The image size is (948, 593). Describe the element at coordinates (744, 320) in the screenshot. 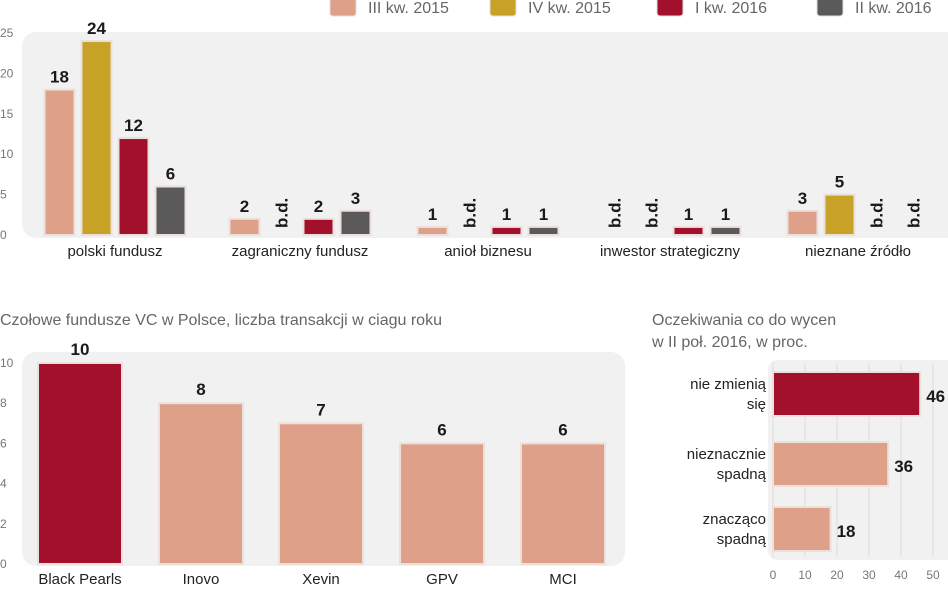

I see `chart-title: Oczekiwania co do wycen` at that location.